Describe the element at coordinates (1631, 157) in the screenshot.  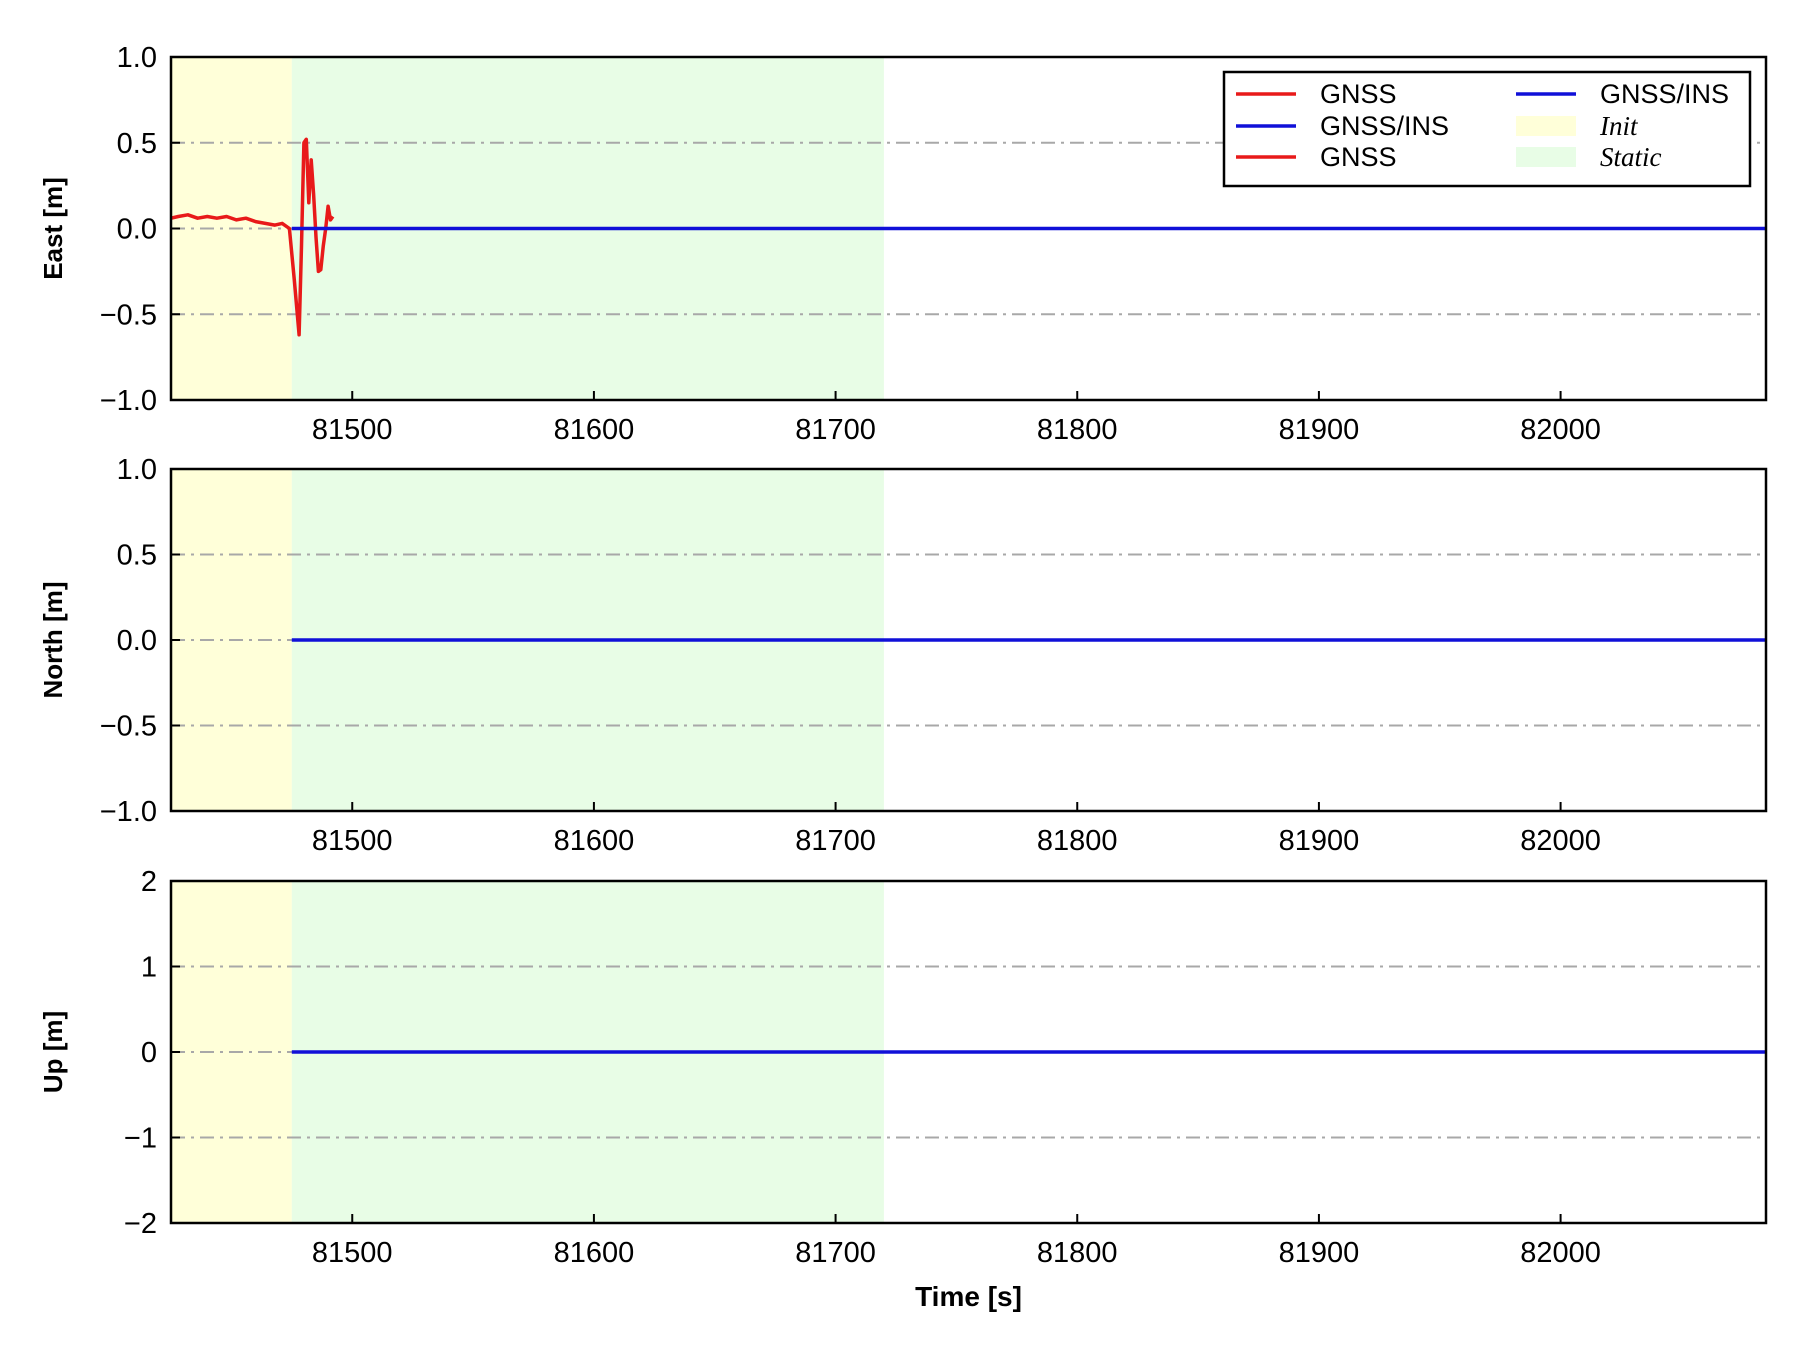
I see `legend-label: Static` at that location.